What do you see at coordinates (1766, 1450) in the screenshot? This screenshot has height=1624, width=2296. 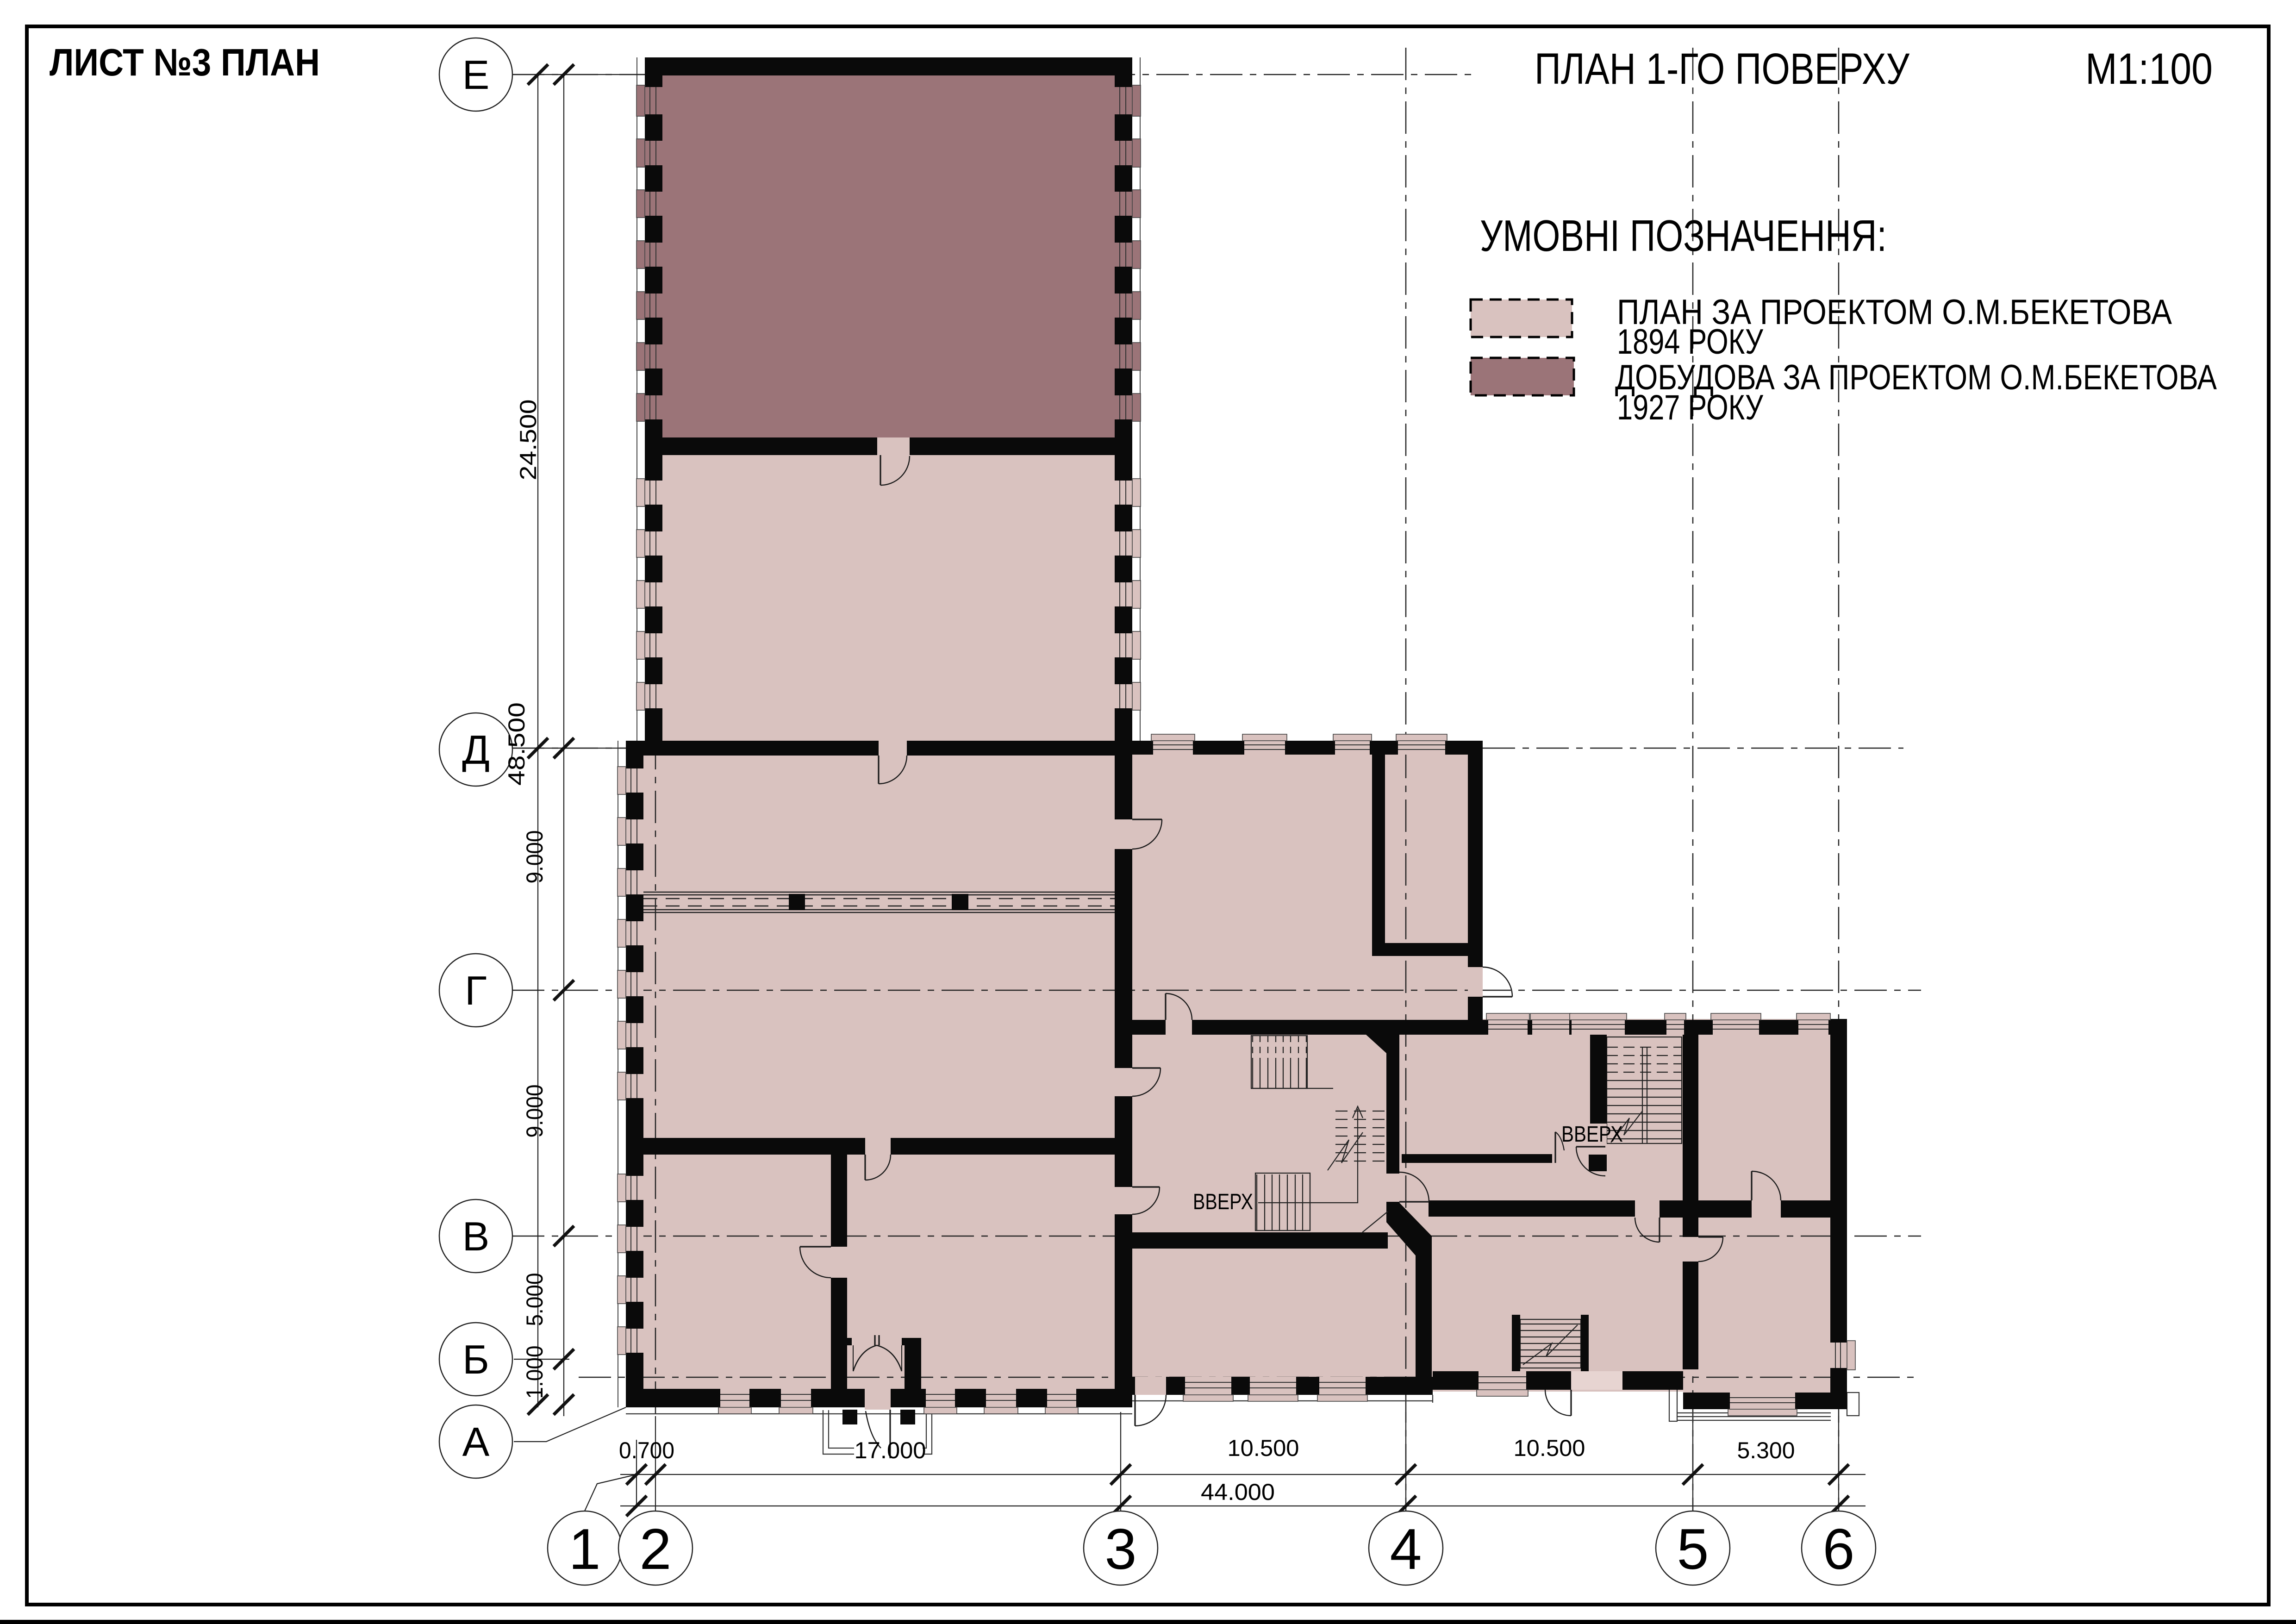 I see `svg-text: 5.300` at bounding box center [1766, 1450].